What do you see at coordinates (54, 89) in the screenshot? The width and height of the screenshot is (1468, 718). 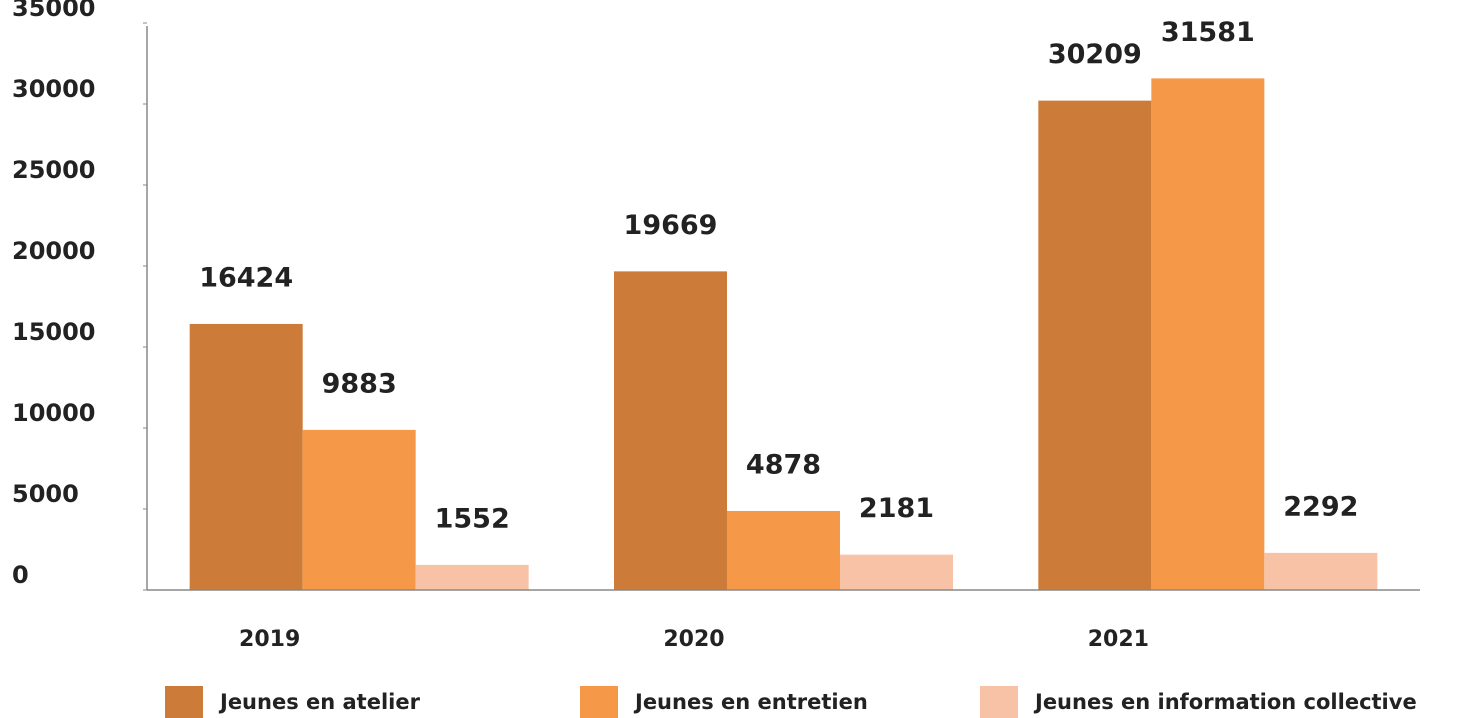 I see `y-tick-label: 30000` at bounding box center [54, 89].